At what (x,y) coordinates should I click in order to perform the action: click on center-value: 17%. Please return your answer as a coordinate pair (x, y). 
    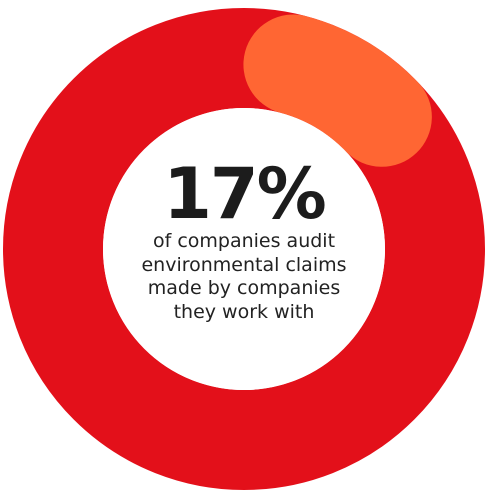
    Looking at the image, I should click on (245, 194).